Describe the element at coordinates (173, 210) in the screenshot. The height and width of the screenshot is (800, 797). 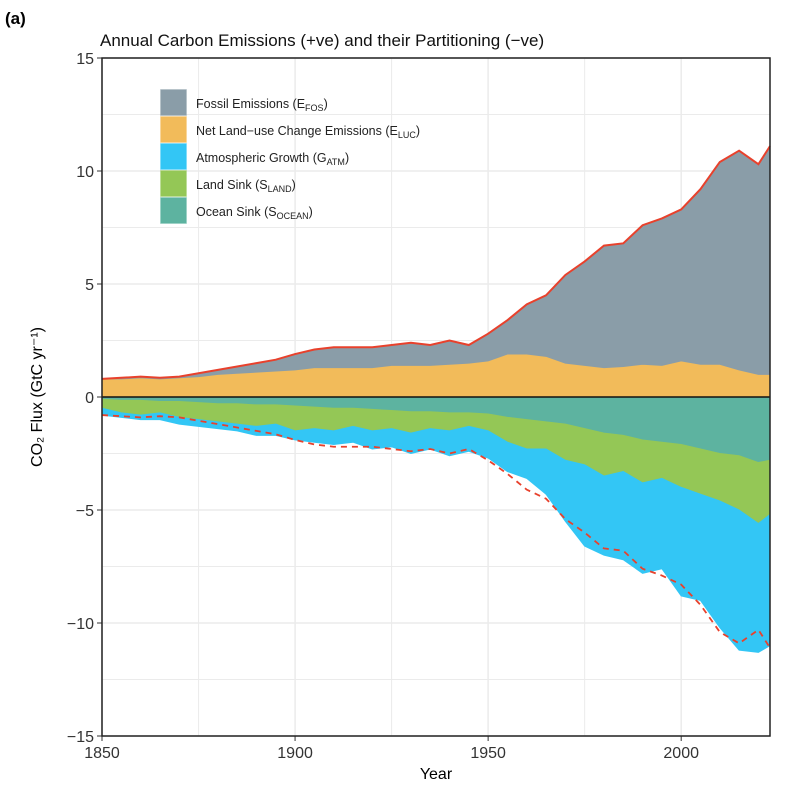
I see `legend-swatch-ocean` at that location.